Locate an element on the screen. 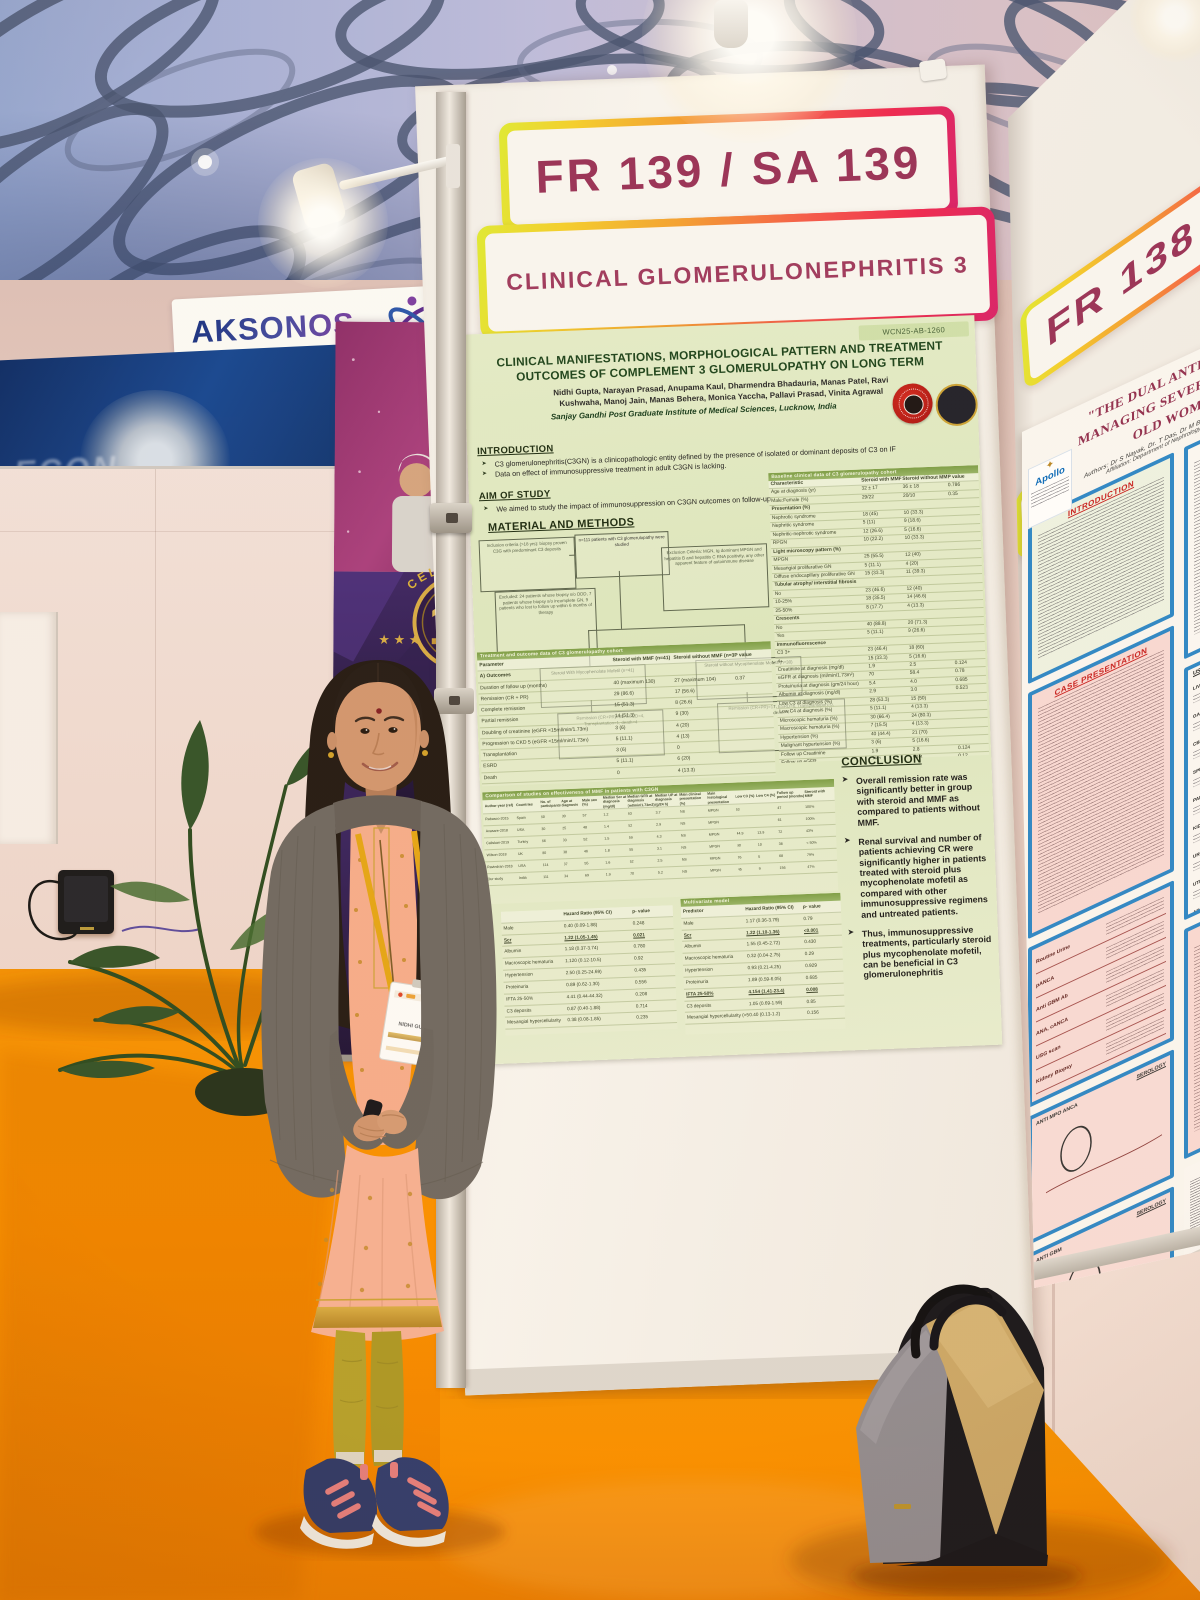 The width and height of the screenshot is (1200, 1600). serology-curve-icon is located at coordinates (1104, 1160).